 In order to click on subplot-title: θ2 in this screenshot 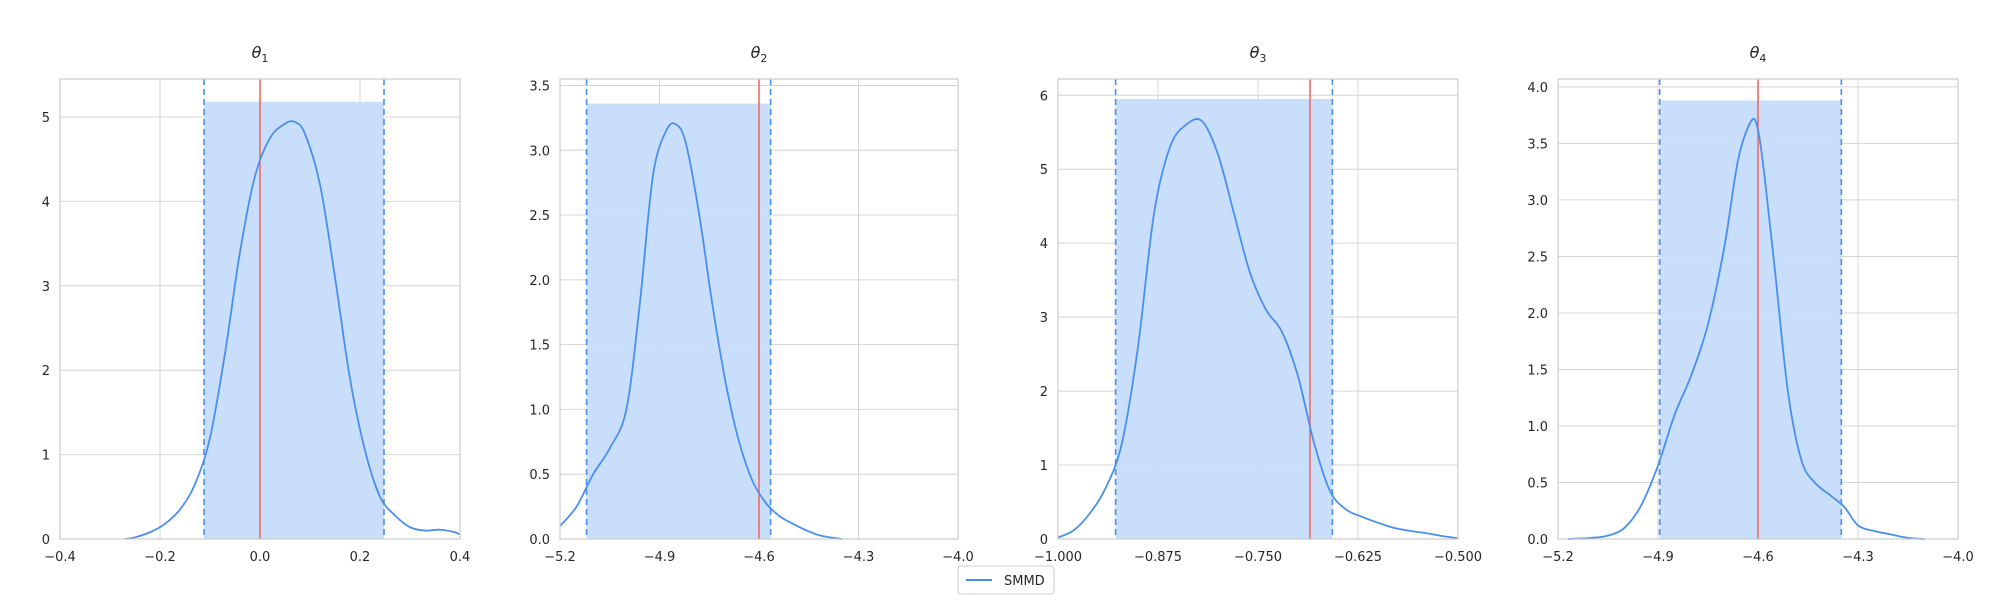, I will do `click(759, 54)`.